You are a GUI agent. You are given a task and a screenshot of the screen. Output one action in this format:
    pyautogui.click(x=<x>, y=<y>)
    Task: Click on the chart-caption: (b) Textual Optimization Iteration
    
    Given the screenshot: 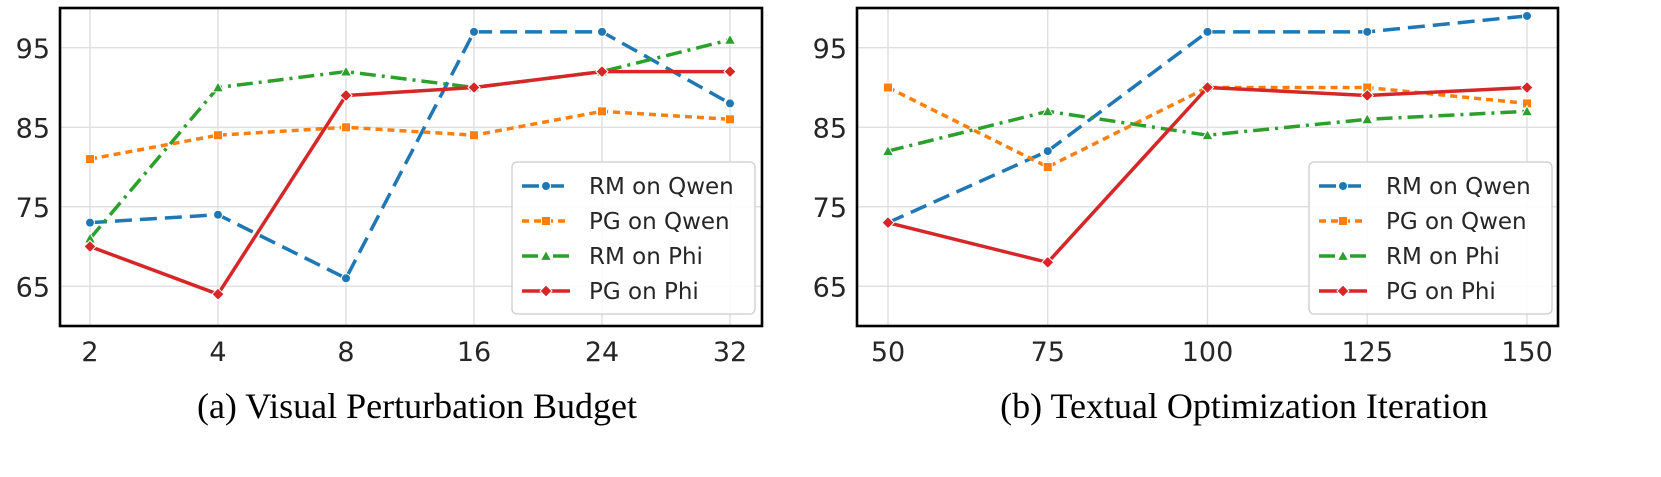 What is the action you would take?
    pyautogui.click(x=1244, y=406)
    